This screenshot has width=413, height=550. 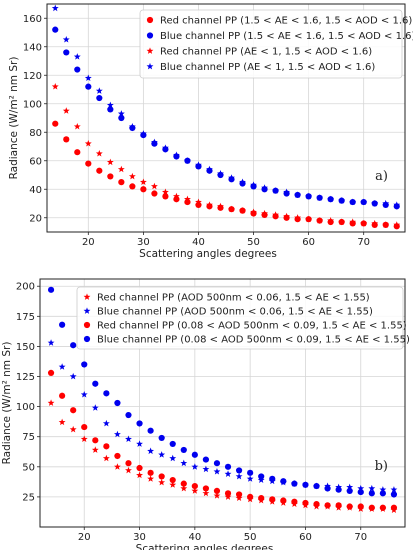 What do you see at coordinates (381, 176) in the screenshot?
I see `panel-label: a)` at bounding box center [381, 176].